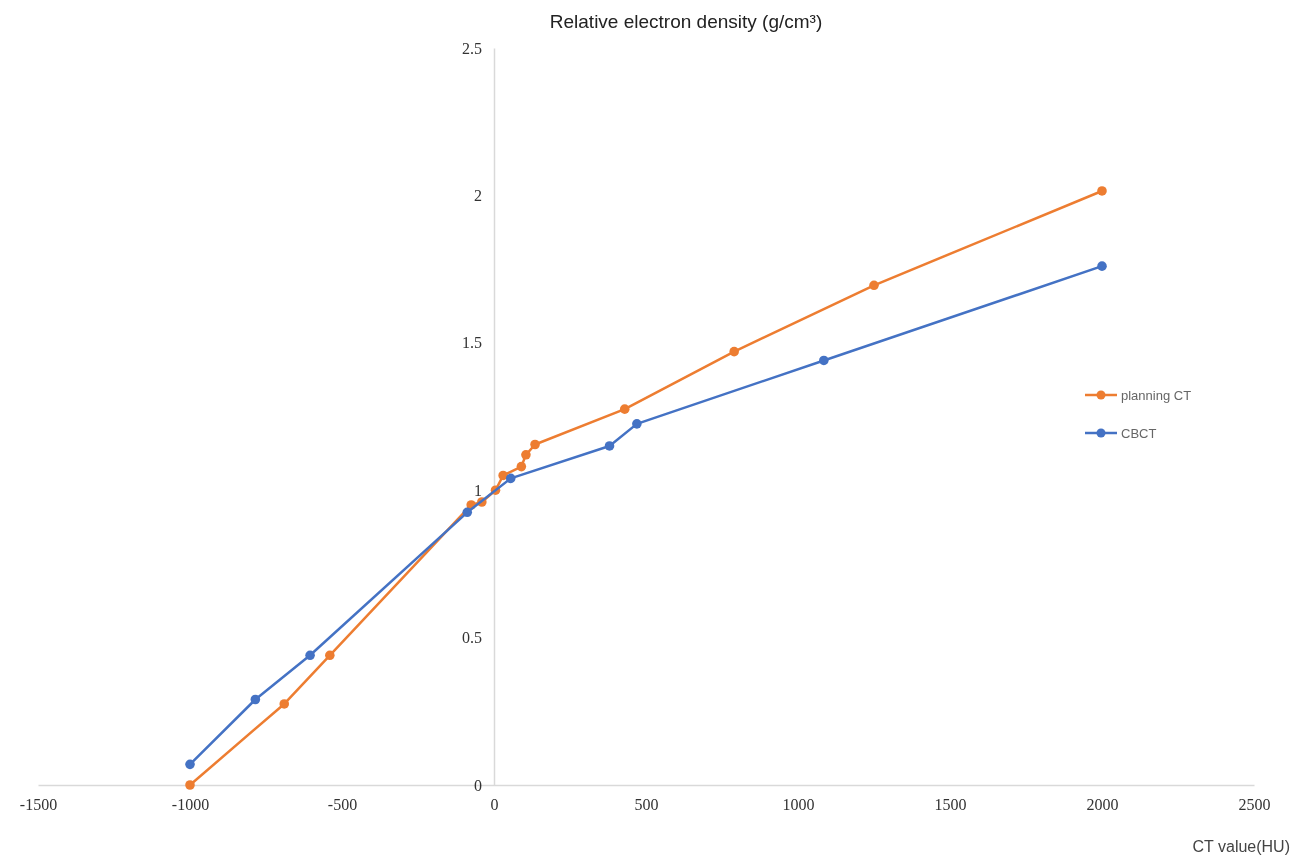  I want to click on x-tick-label: -500, so click(342, 805).